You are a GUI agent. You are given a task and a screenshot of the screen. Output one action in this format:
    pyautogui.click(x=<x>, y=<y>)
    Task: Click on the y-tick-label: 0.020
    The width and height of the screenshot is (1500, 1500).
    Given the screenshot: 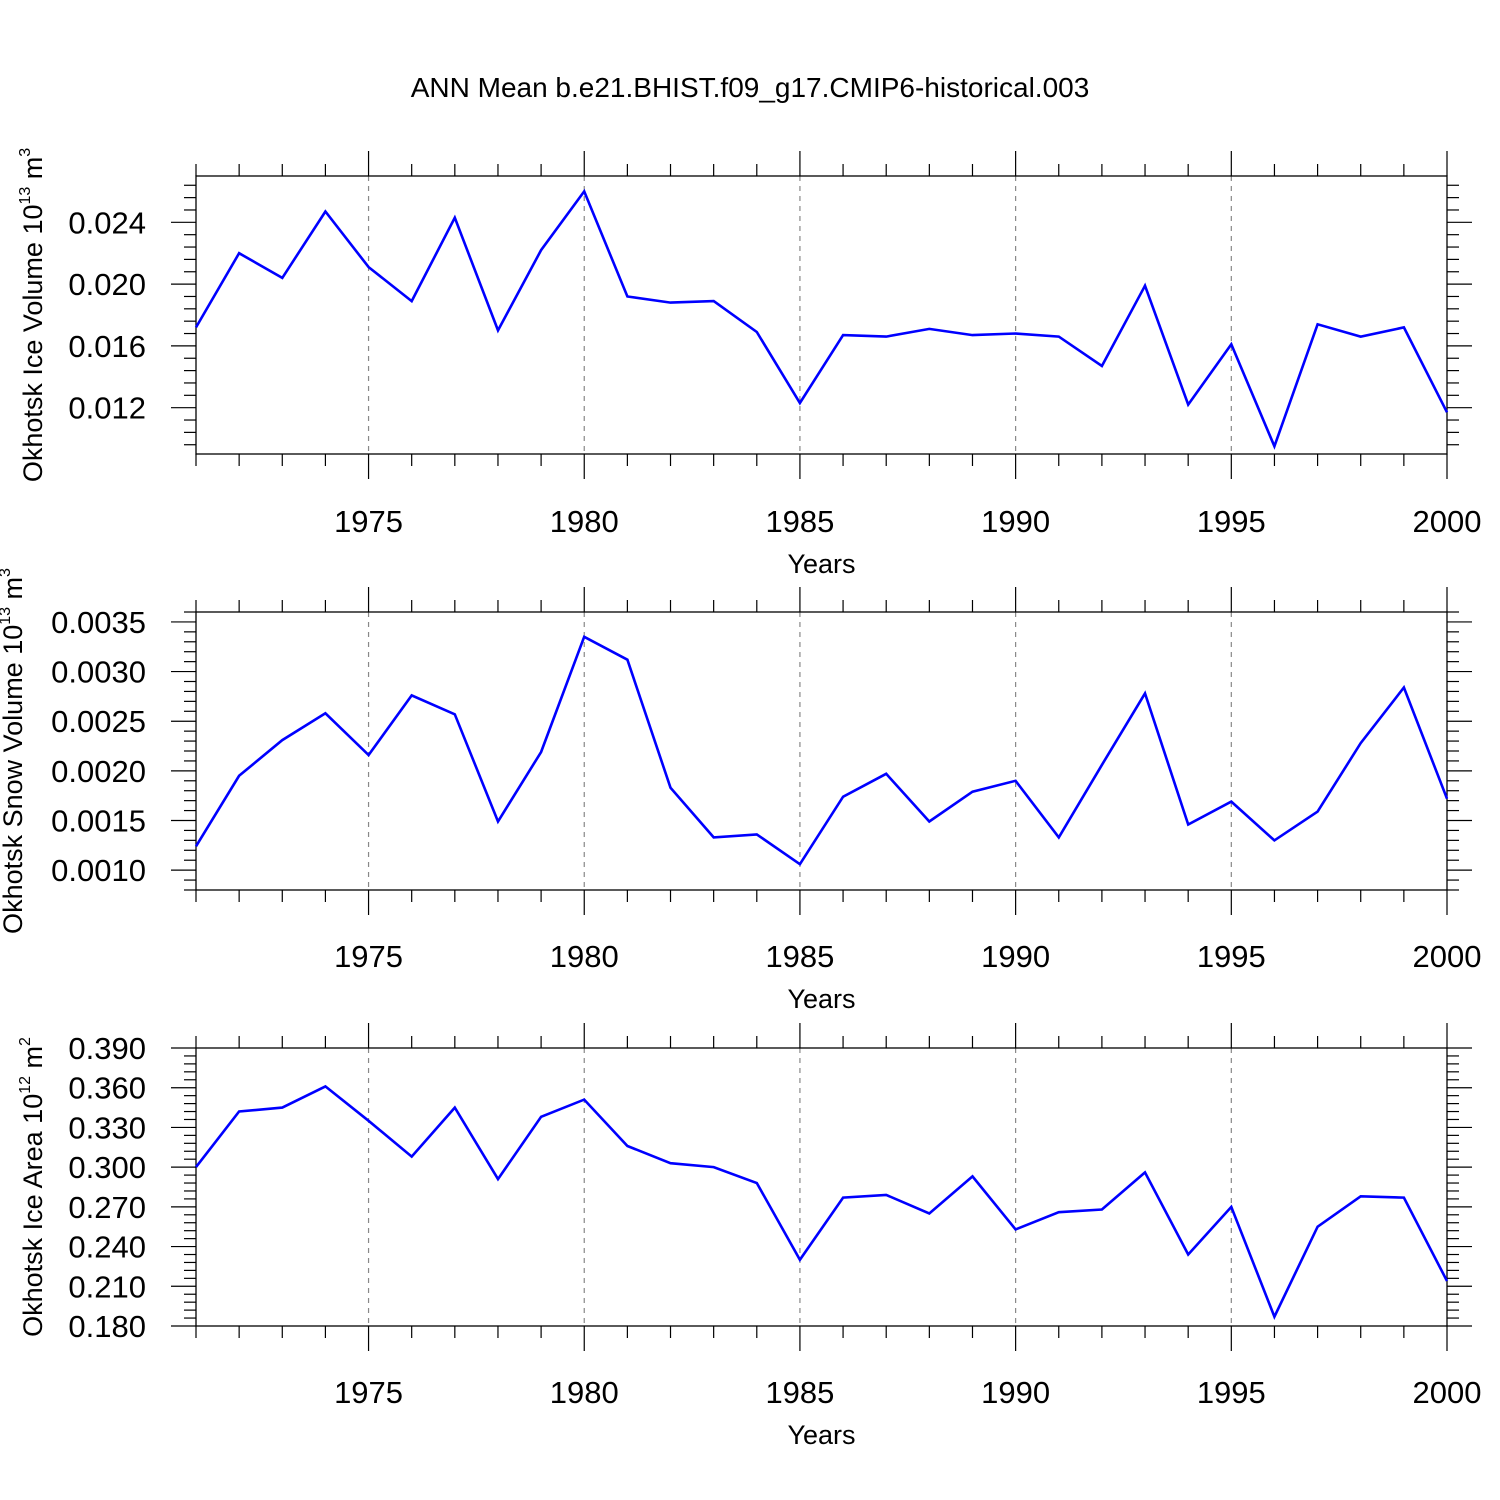 What is the action you would take?
    pyautogui.click(x=107, y=284)
    